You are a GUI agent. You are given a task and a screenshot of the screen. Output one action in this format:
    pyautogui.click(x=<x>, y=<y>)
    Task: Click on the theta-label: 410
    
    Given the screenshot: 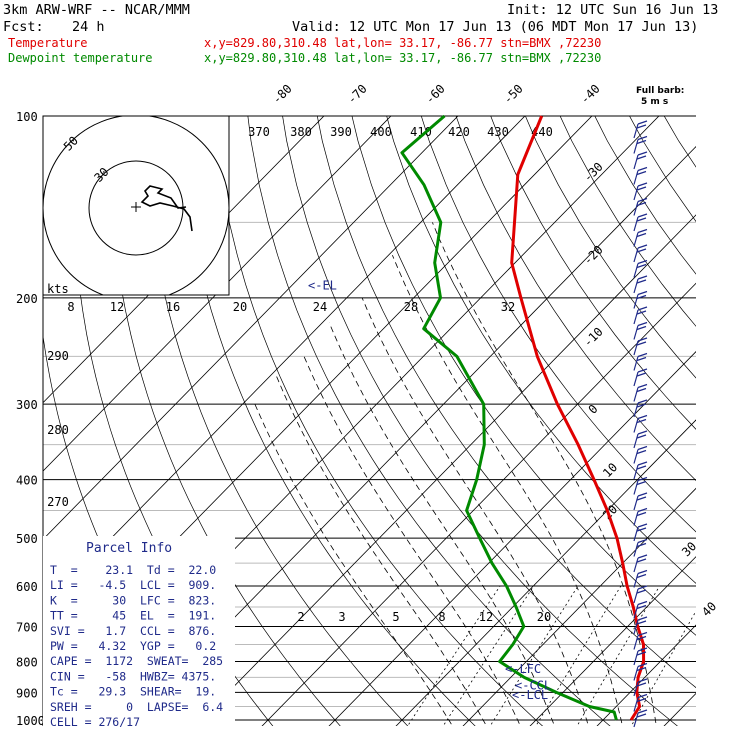 What is the action you would take?
    pyautogui.click(x=421, y=132)
    